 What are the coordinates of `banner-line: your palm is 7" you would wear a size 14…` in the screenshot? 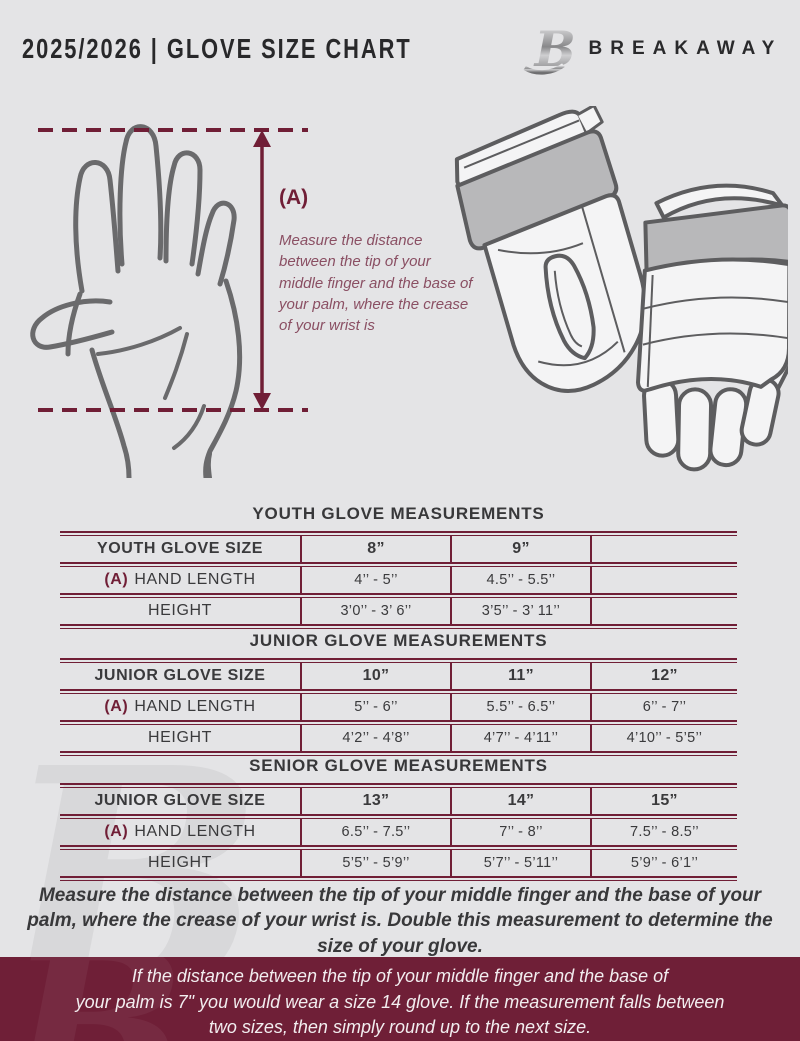 It's located at (400, 1001).